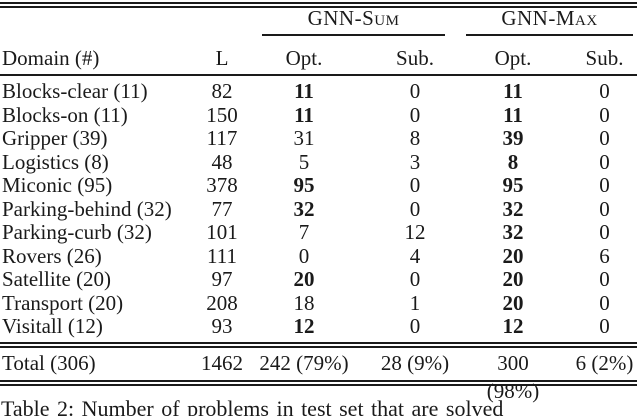 The image size is (640, 416). Describe the element at coordinates (222, 255) in the screenshot. I see `plan-length-value: 111` at that location.